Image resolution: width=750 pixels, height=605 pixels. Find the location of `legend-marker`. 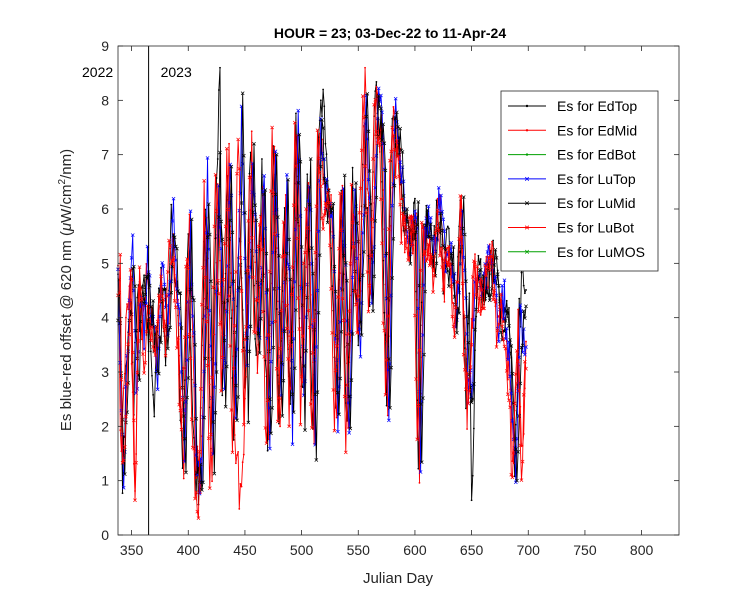

legend-marker is located at coordinates (527, 203).